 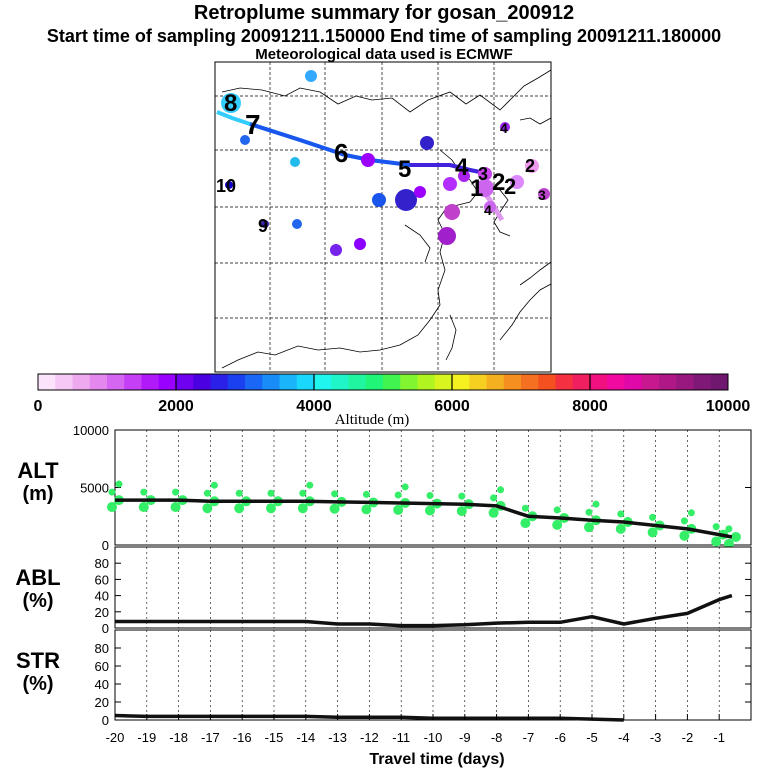 What do you see at coordinates (37, 577) in the screenshot?
I see `panel-label: ABL` at bounding box center [37, 577].